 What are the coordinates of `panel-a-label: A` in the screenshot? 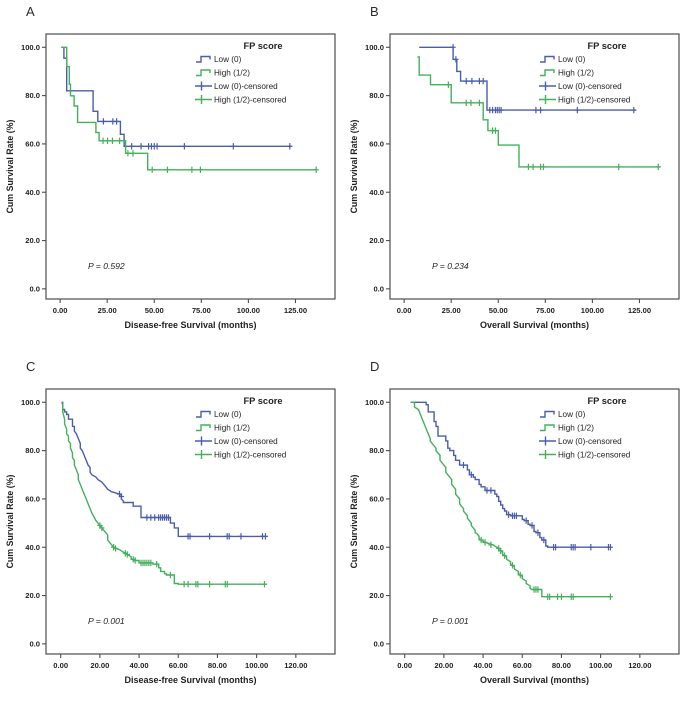 It's located at (31, 11).